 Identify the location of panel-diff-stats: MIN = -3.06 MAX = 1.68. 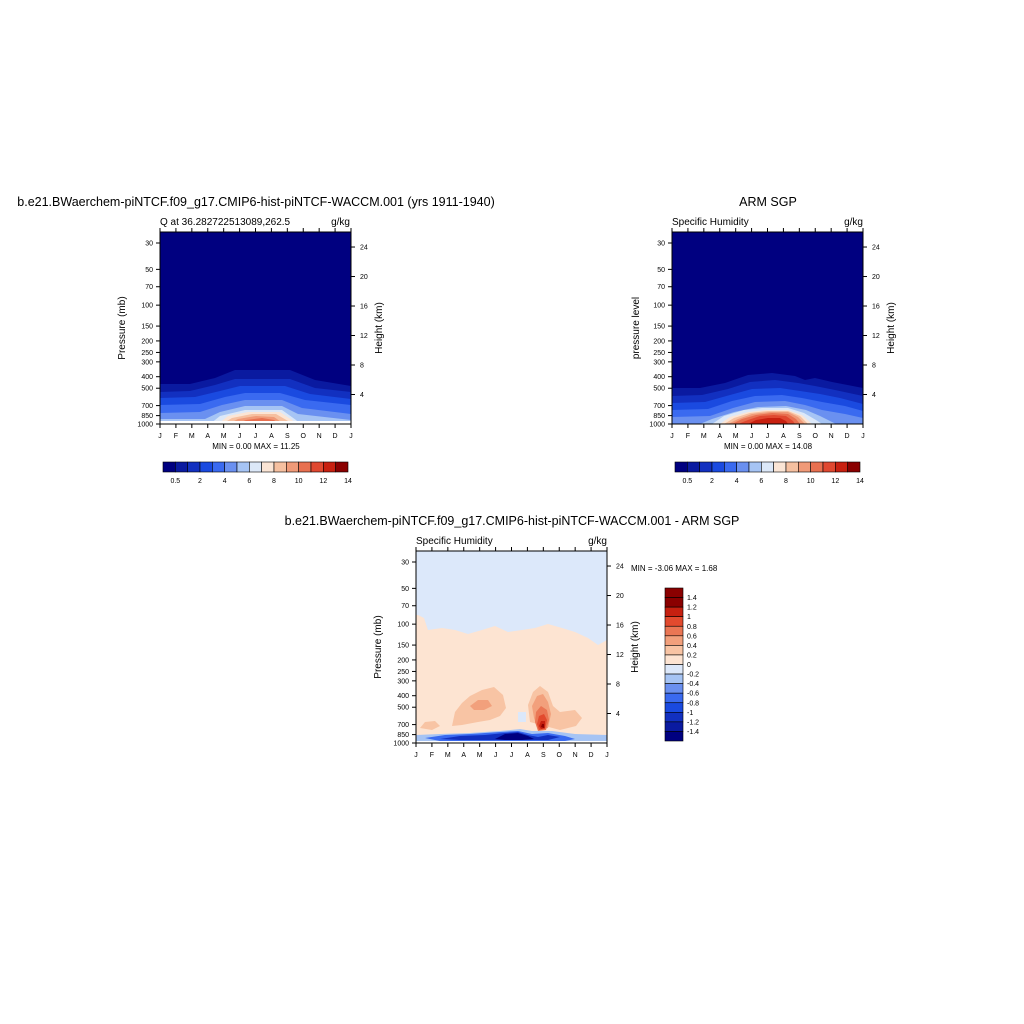
(674, 568).